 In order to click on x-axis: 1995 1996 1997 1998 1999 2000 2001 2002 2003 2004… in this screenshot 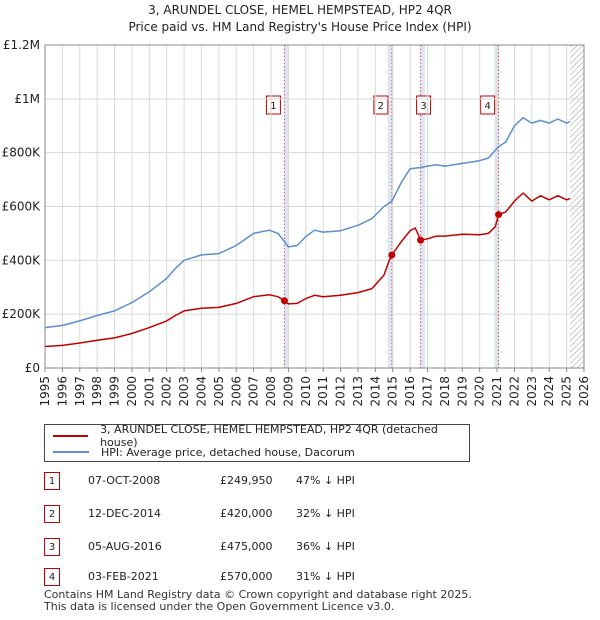, I will do `click(314, 387)`.